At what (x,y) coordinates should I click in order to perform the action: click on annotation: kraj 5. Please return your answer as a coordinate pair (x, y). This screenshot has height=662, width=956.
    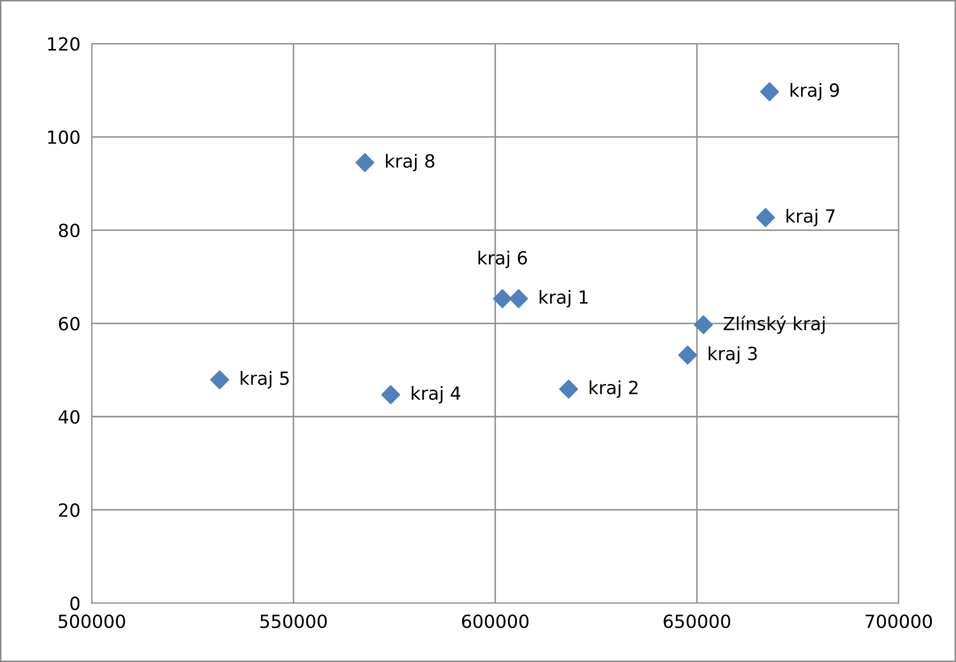
    Looking at the image, I should click on (264, 380).